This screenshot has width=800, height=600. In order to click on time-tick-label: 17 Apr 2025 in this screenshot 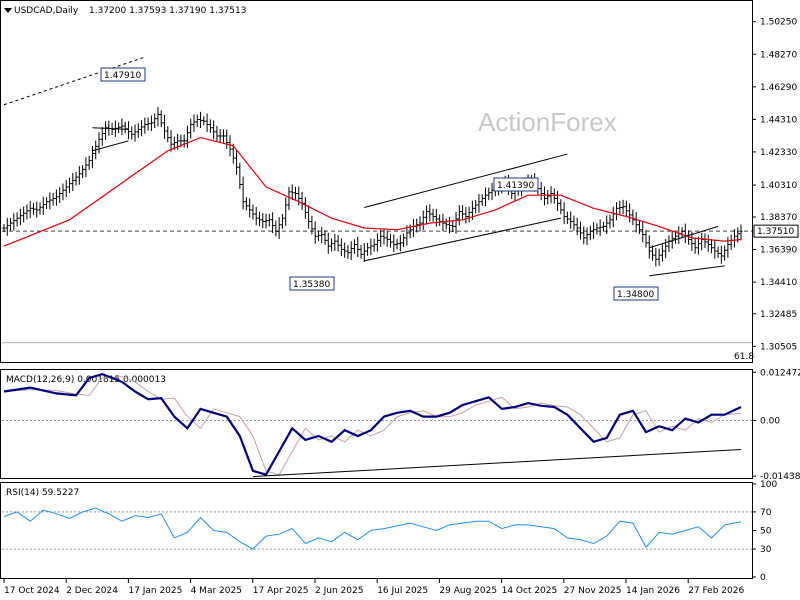, I will do `click(281, 591)`.